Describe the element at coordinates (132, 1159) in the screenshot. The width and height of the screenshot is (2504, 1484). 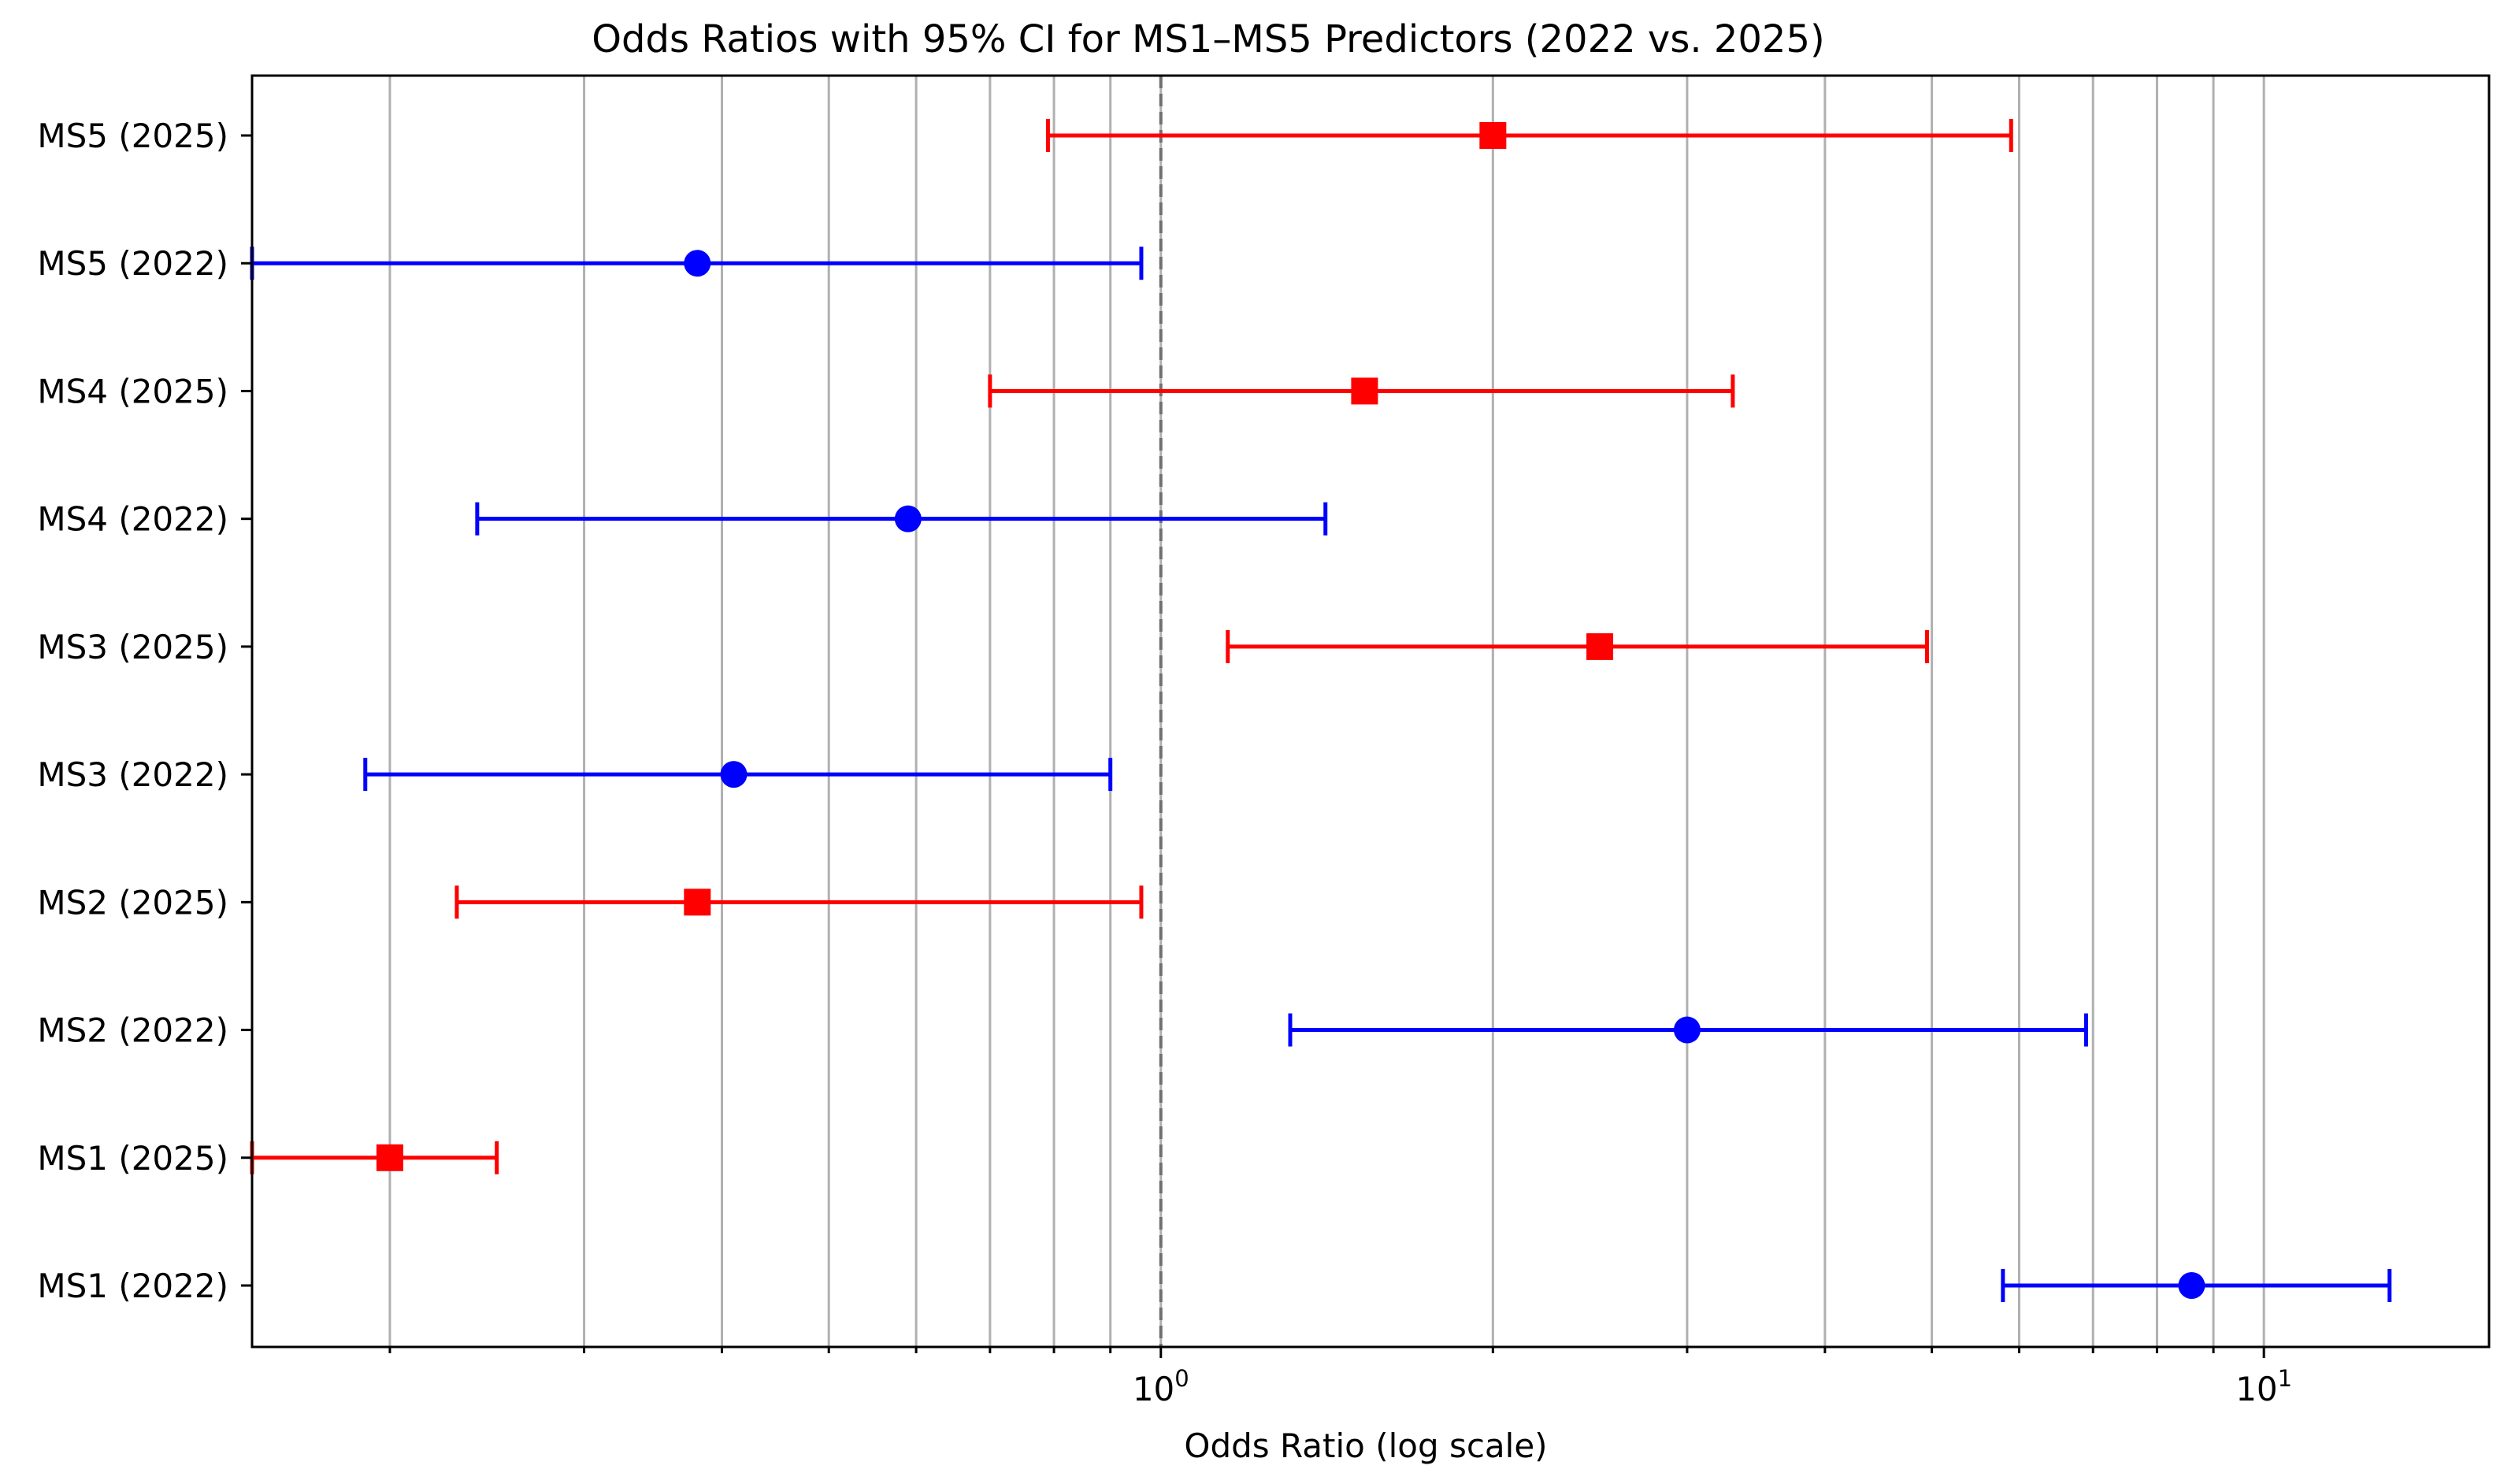
I see `y-tick-label: MS1 (2025)` at that location.